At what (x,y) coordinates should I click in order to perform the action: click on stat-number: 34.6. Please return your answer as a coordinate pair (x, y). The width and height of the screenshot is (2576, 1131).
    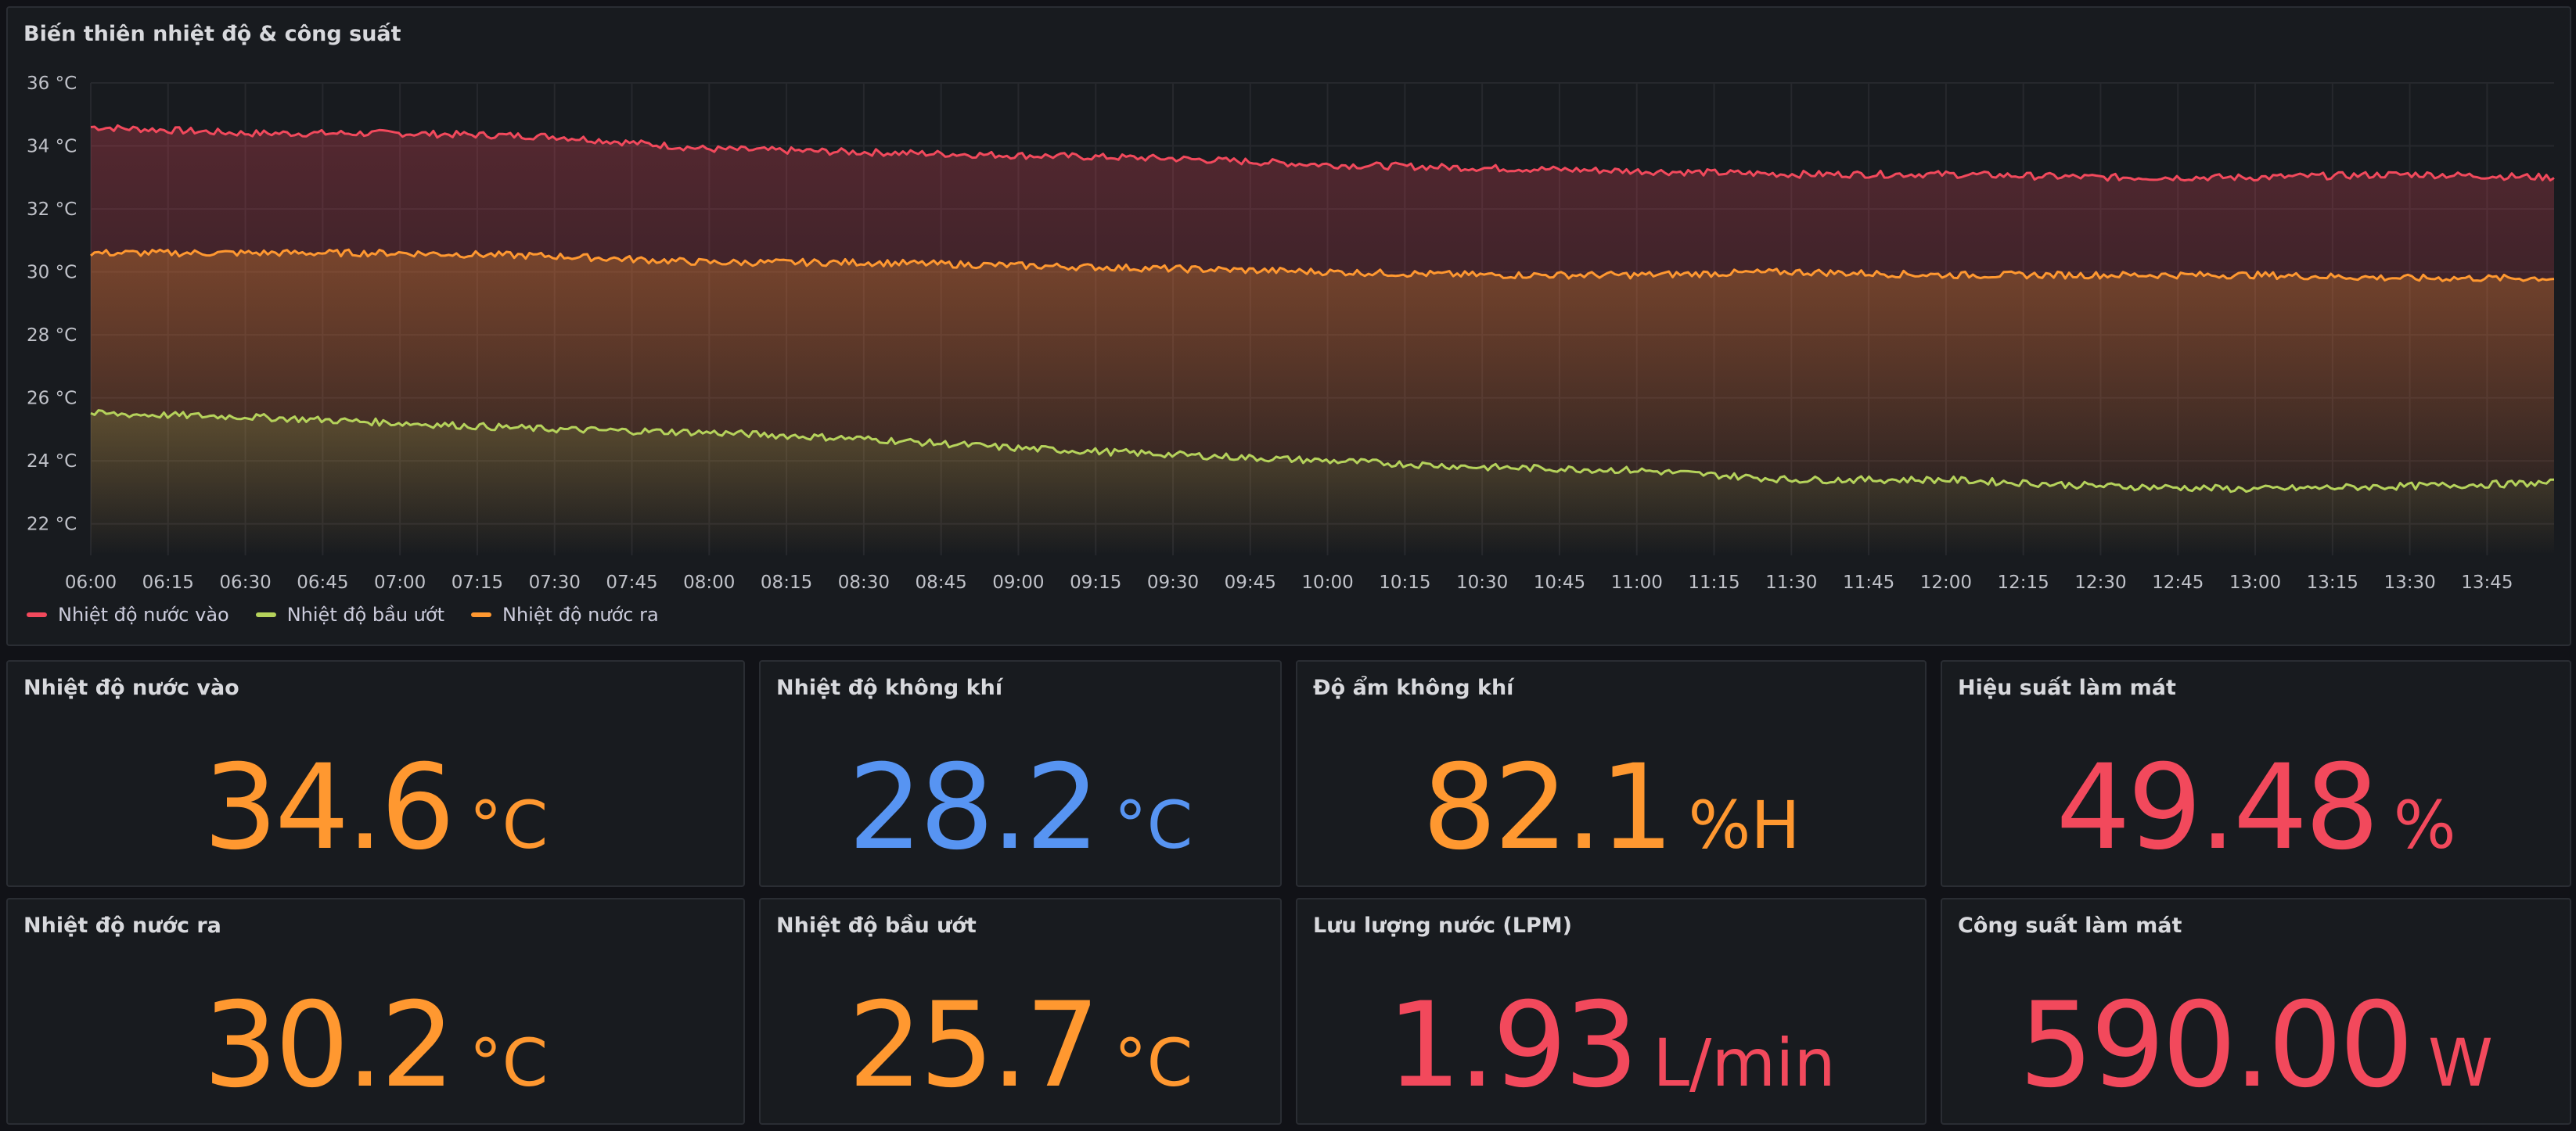
    Looking at the image, I should click on (329, 808).